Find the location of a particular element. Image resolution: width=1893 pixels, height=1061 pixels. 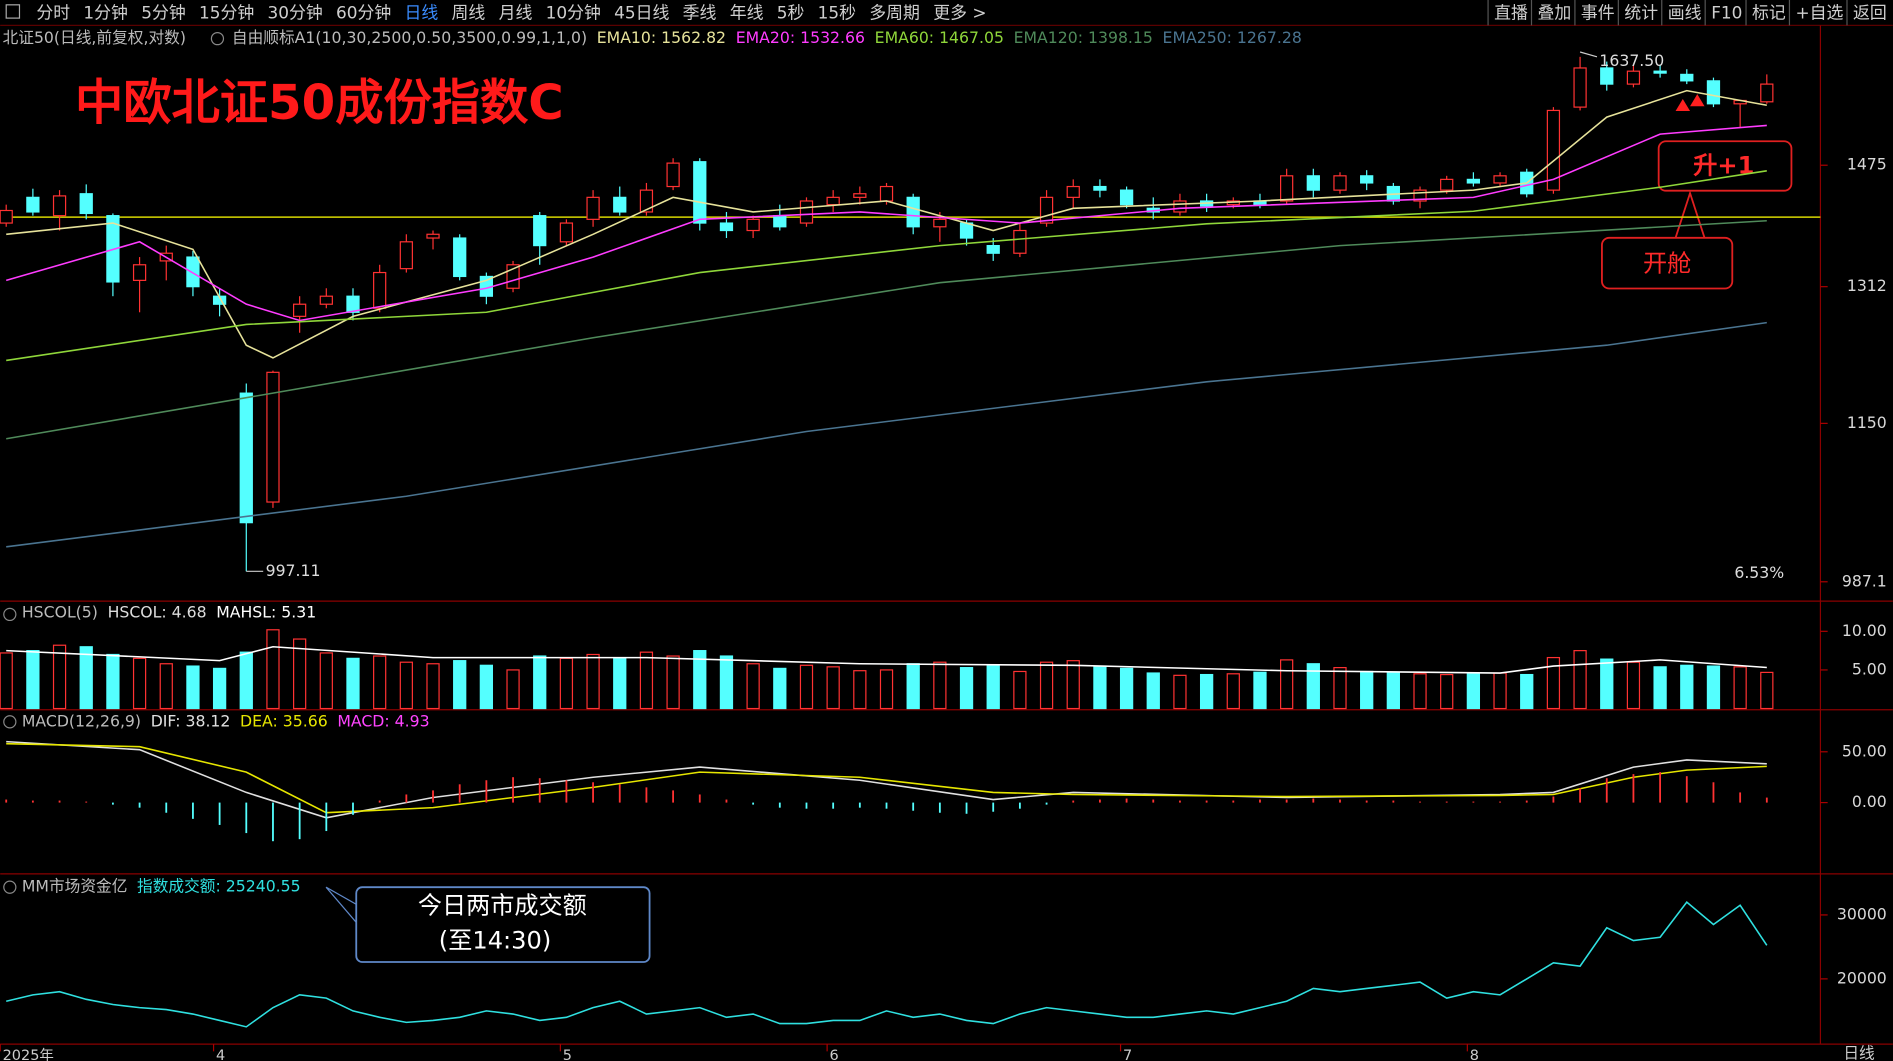

x-tick-label: 6 is located at coordinates (834, 1054).